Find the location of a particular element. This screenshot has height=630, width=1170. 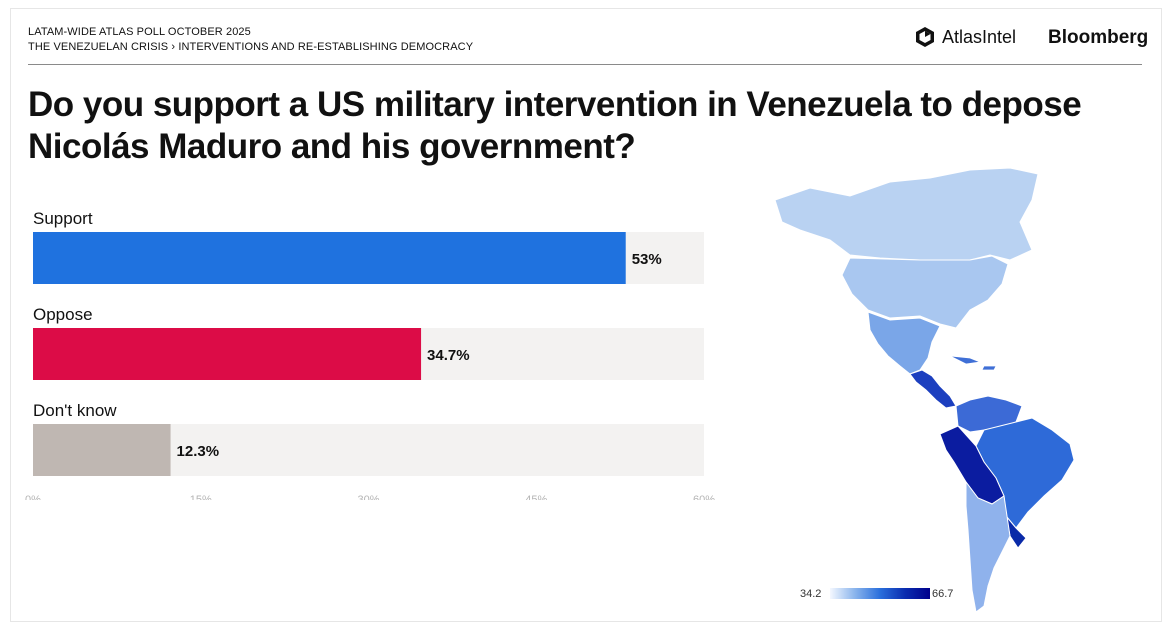

map-region-caribbean is located at coordinates (973, 363).